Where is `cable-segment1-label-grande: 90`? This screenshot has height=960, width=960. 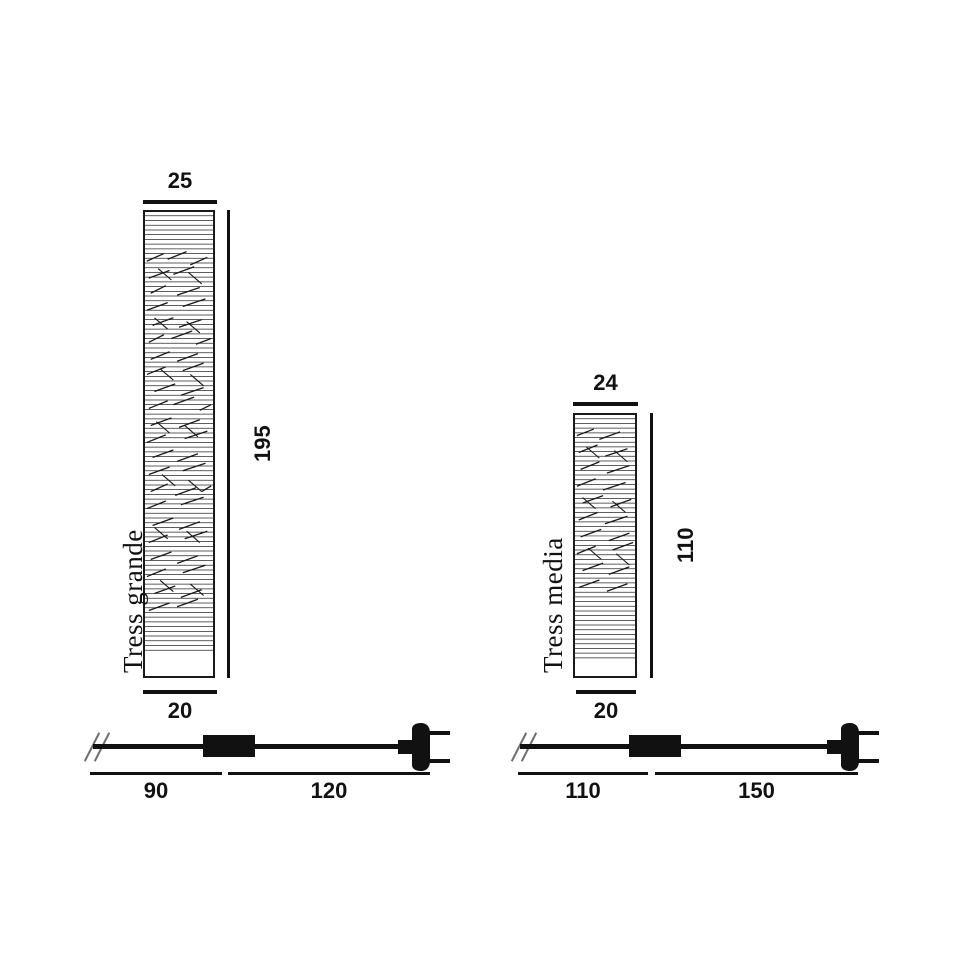 cable-segment1-label-grande: 90 is located at coordinates (156, 790).